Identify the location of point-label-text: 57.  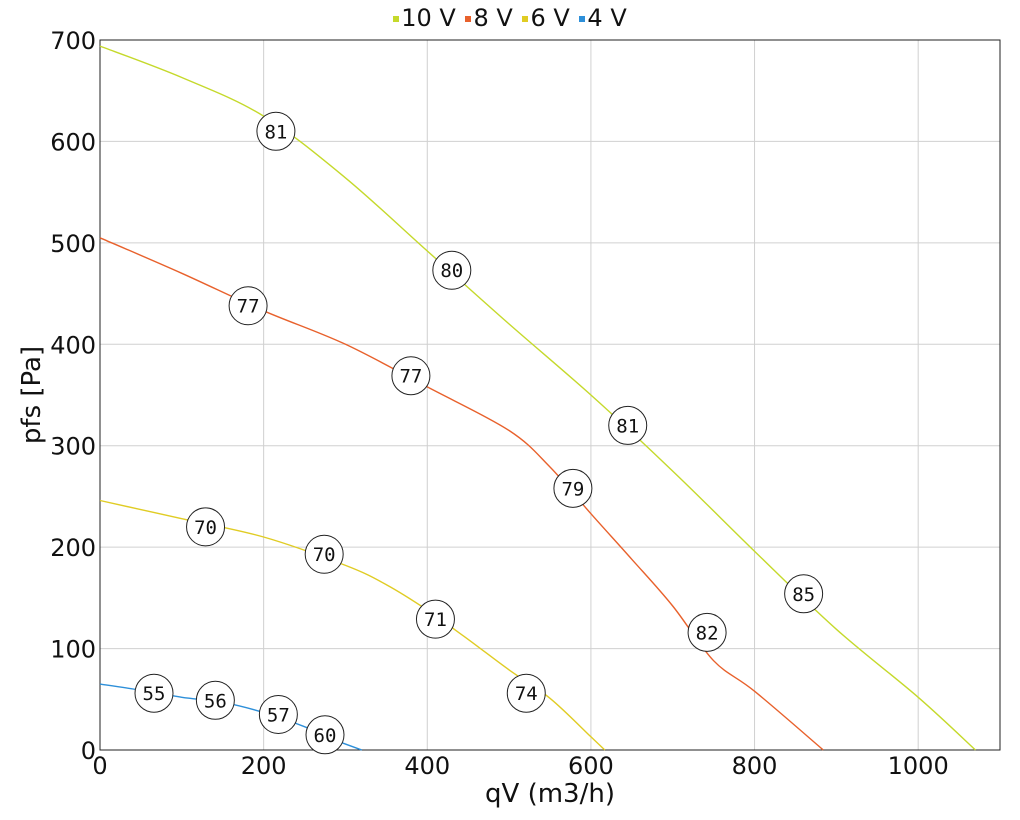
(278, 716).